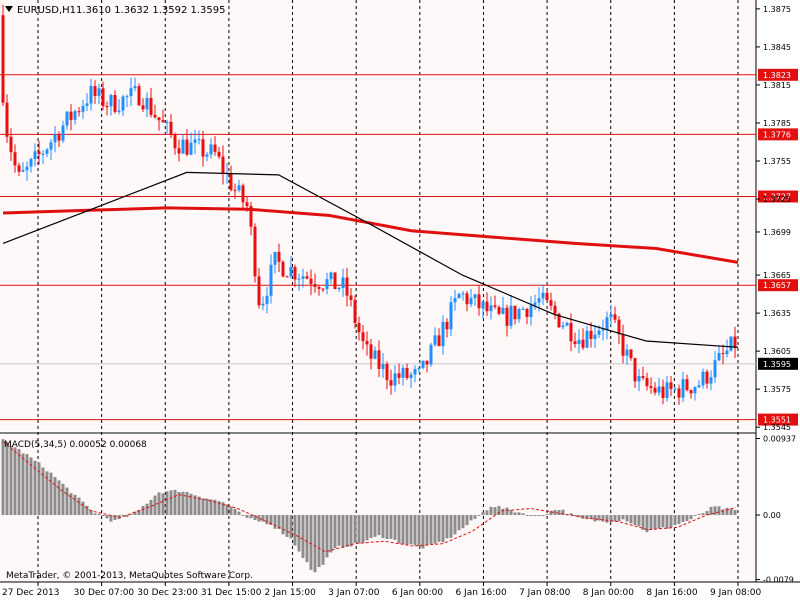  What do you see at coordinates (779, 439) in the screenshot?
I see `macd-tick-label: 0.00937` at bounding box center [779, 439].